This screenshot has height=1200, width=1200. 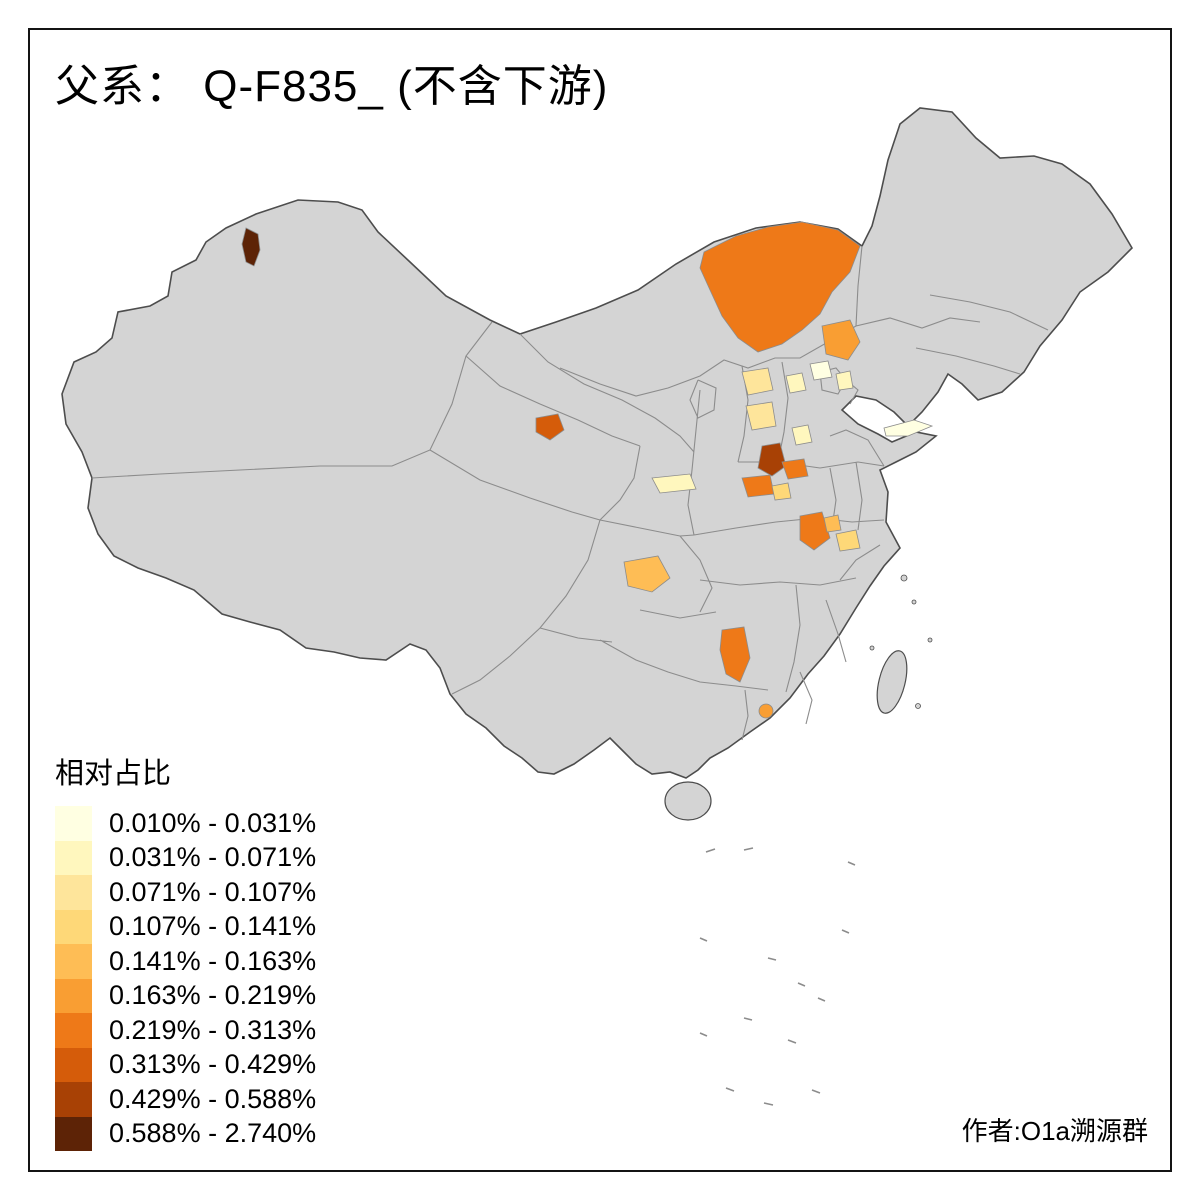 I want to click on region-patch-inner-mongolia, so click(x=780, y=287).